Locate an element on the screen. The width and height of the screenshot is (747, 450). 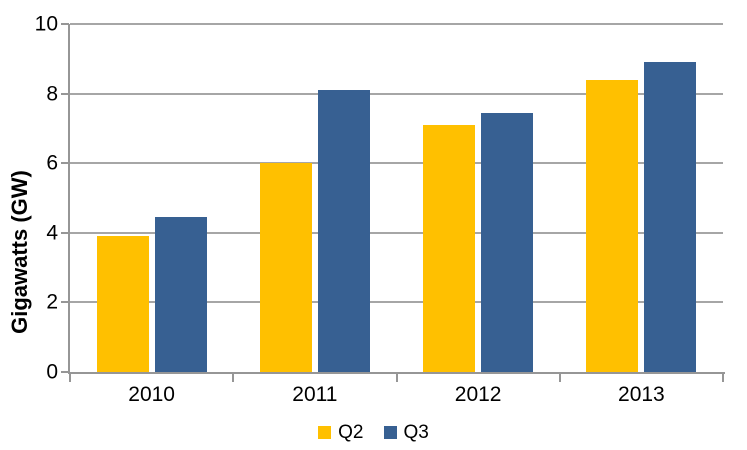
x-tick-label-2011: 2011 is located at coordinates (315, 394).